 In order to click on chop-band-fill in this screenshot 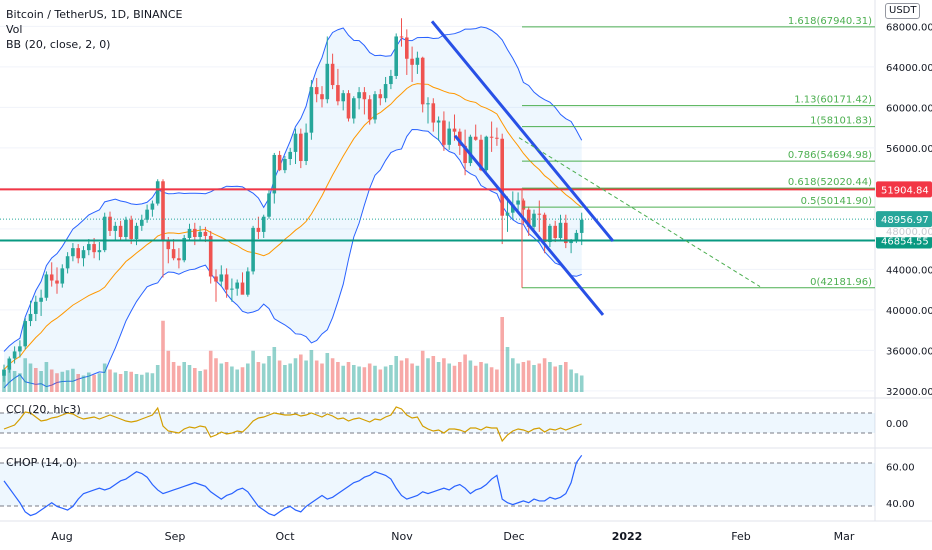, I will do `click(437, 484)`.